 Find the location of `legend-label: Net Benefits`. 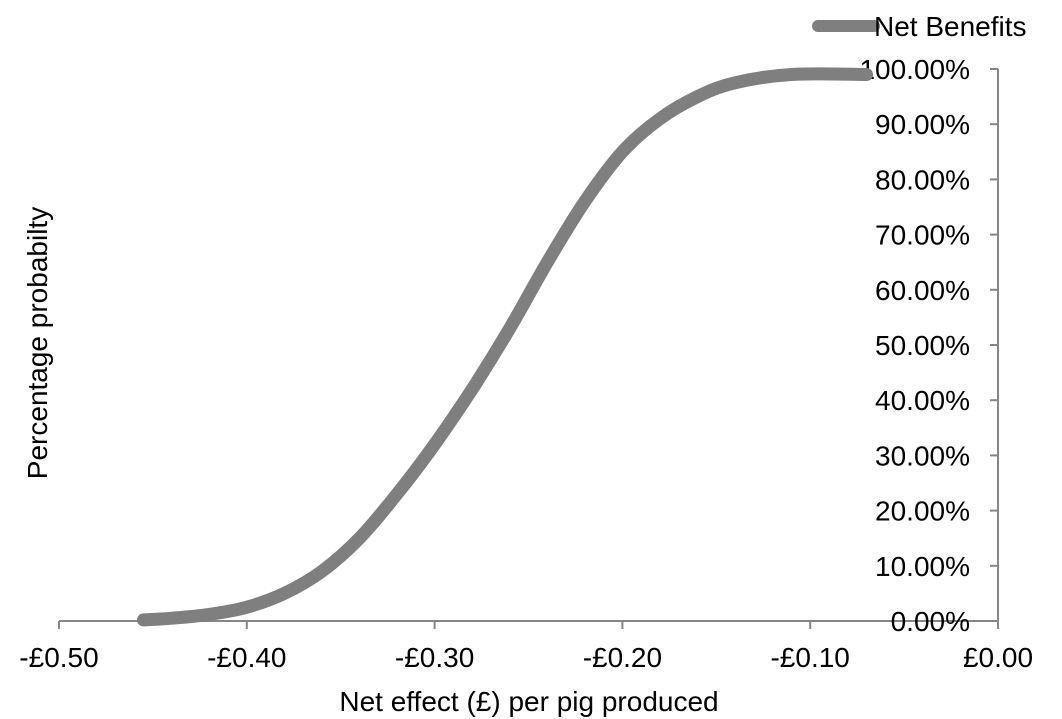

legend-label: Net Benefits is located at coordinates (950, 26).